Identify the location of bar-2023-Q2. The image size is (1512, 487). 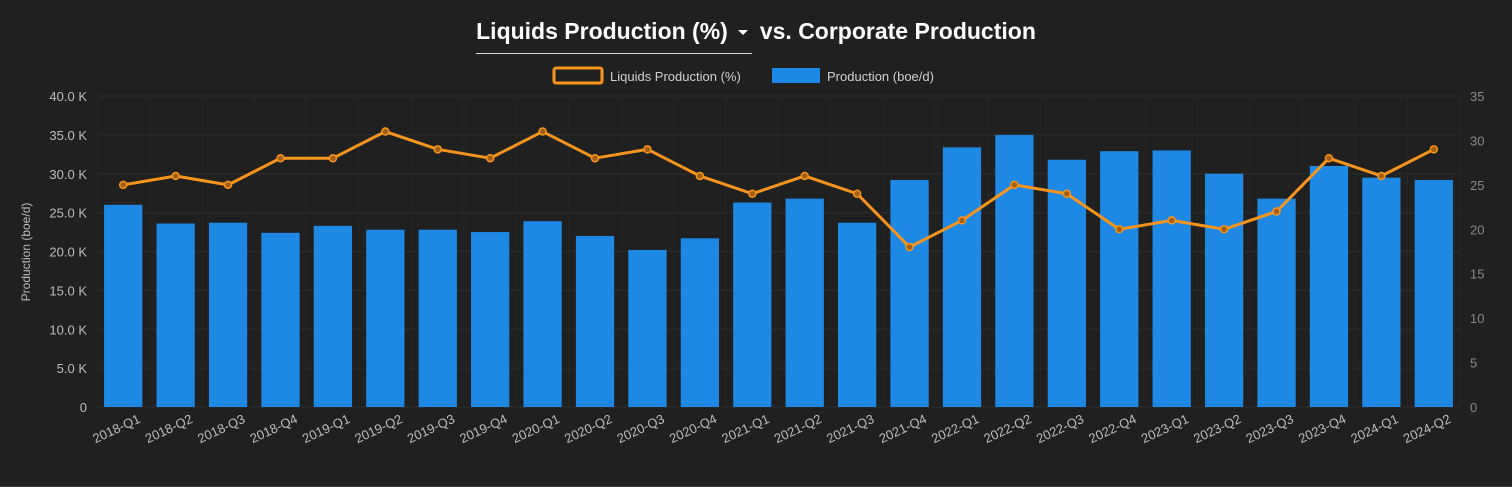
(1224, 290).